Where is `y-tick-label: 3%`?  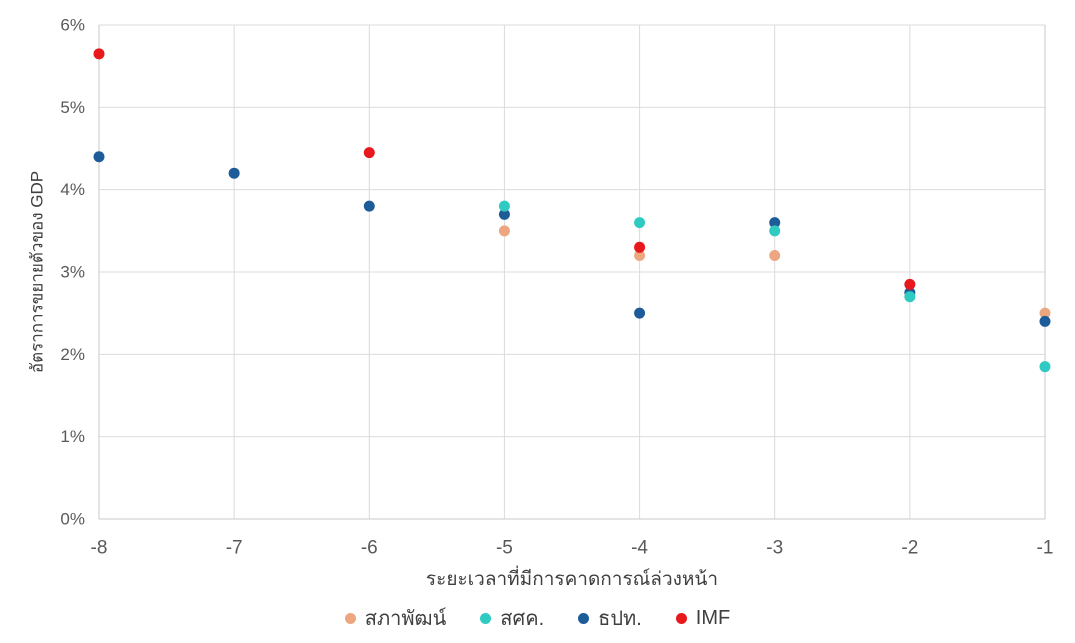 y-tick-label: 3% is located at coordinates (72, 272).